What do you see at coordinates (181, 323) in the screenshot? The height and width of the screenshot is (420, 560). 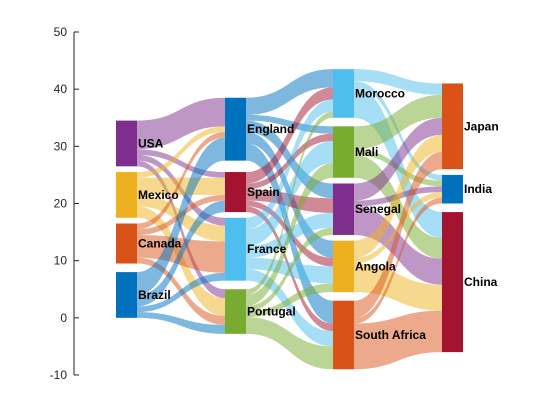 I see `flow-link-brazil-portugal` at bounding box center [181, 323].